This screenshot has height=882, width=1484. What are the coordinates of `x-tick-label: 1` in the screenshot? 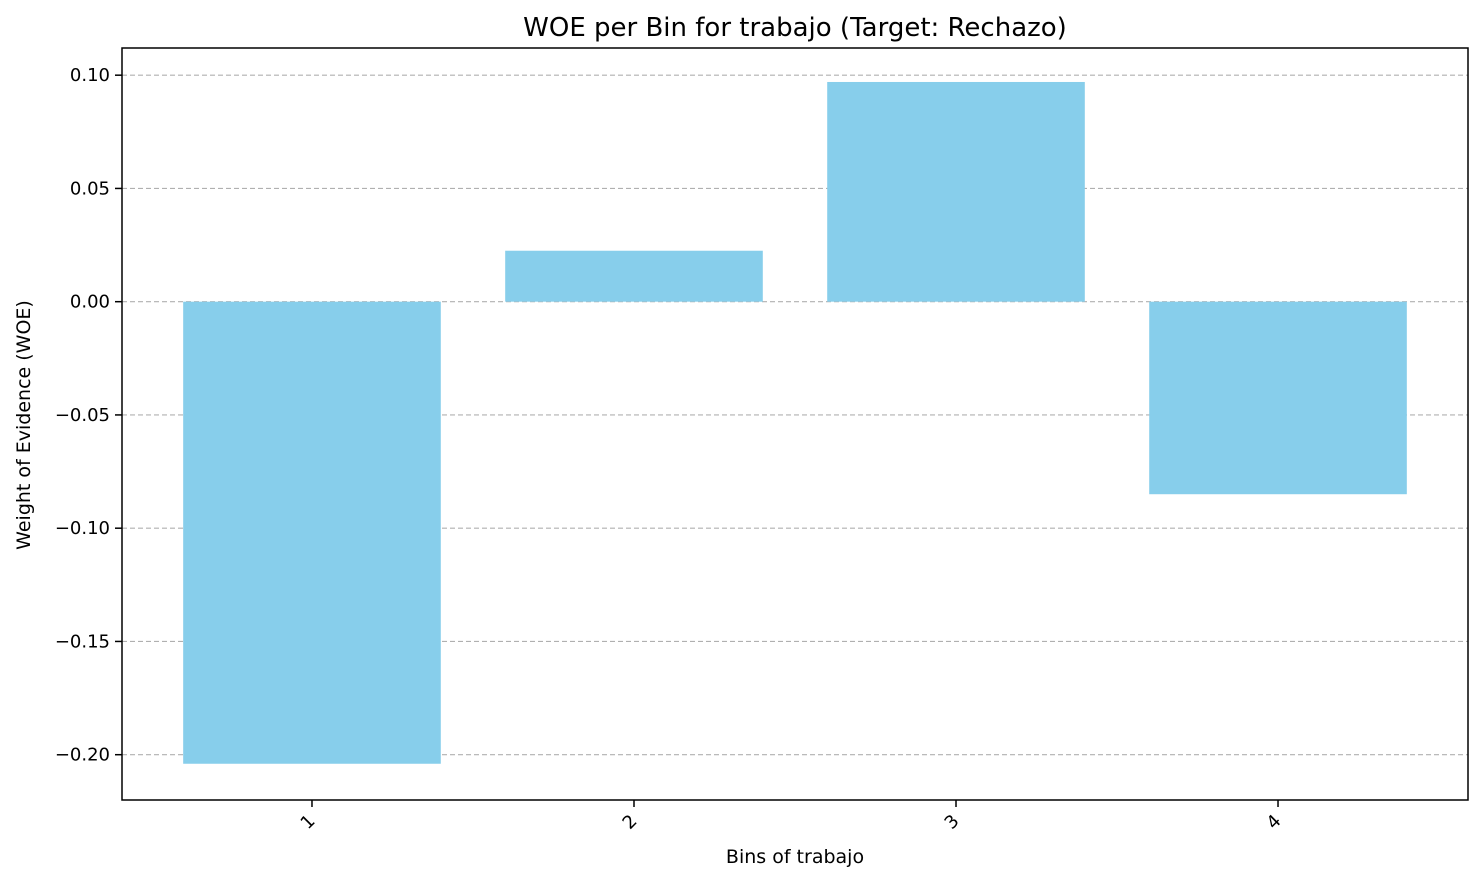 It's located at (308, 822).